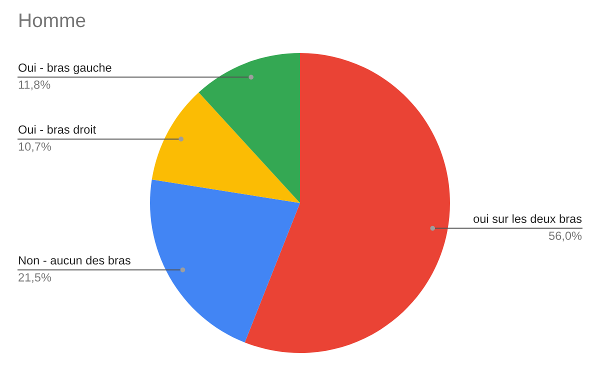 The image size is (600, 371). Describe the element at coordinates (74, 260) in the screenshot. I see `slice-label: Non - aucun des bras` at that location.